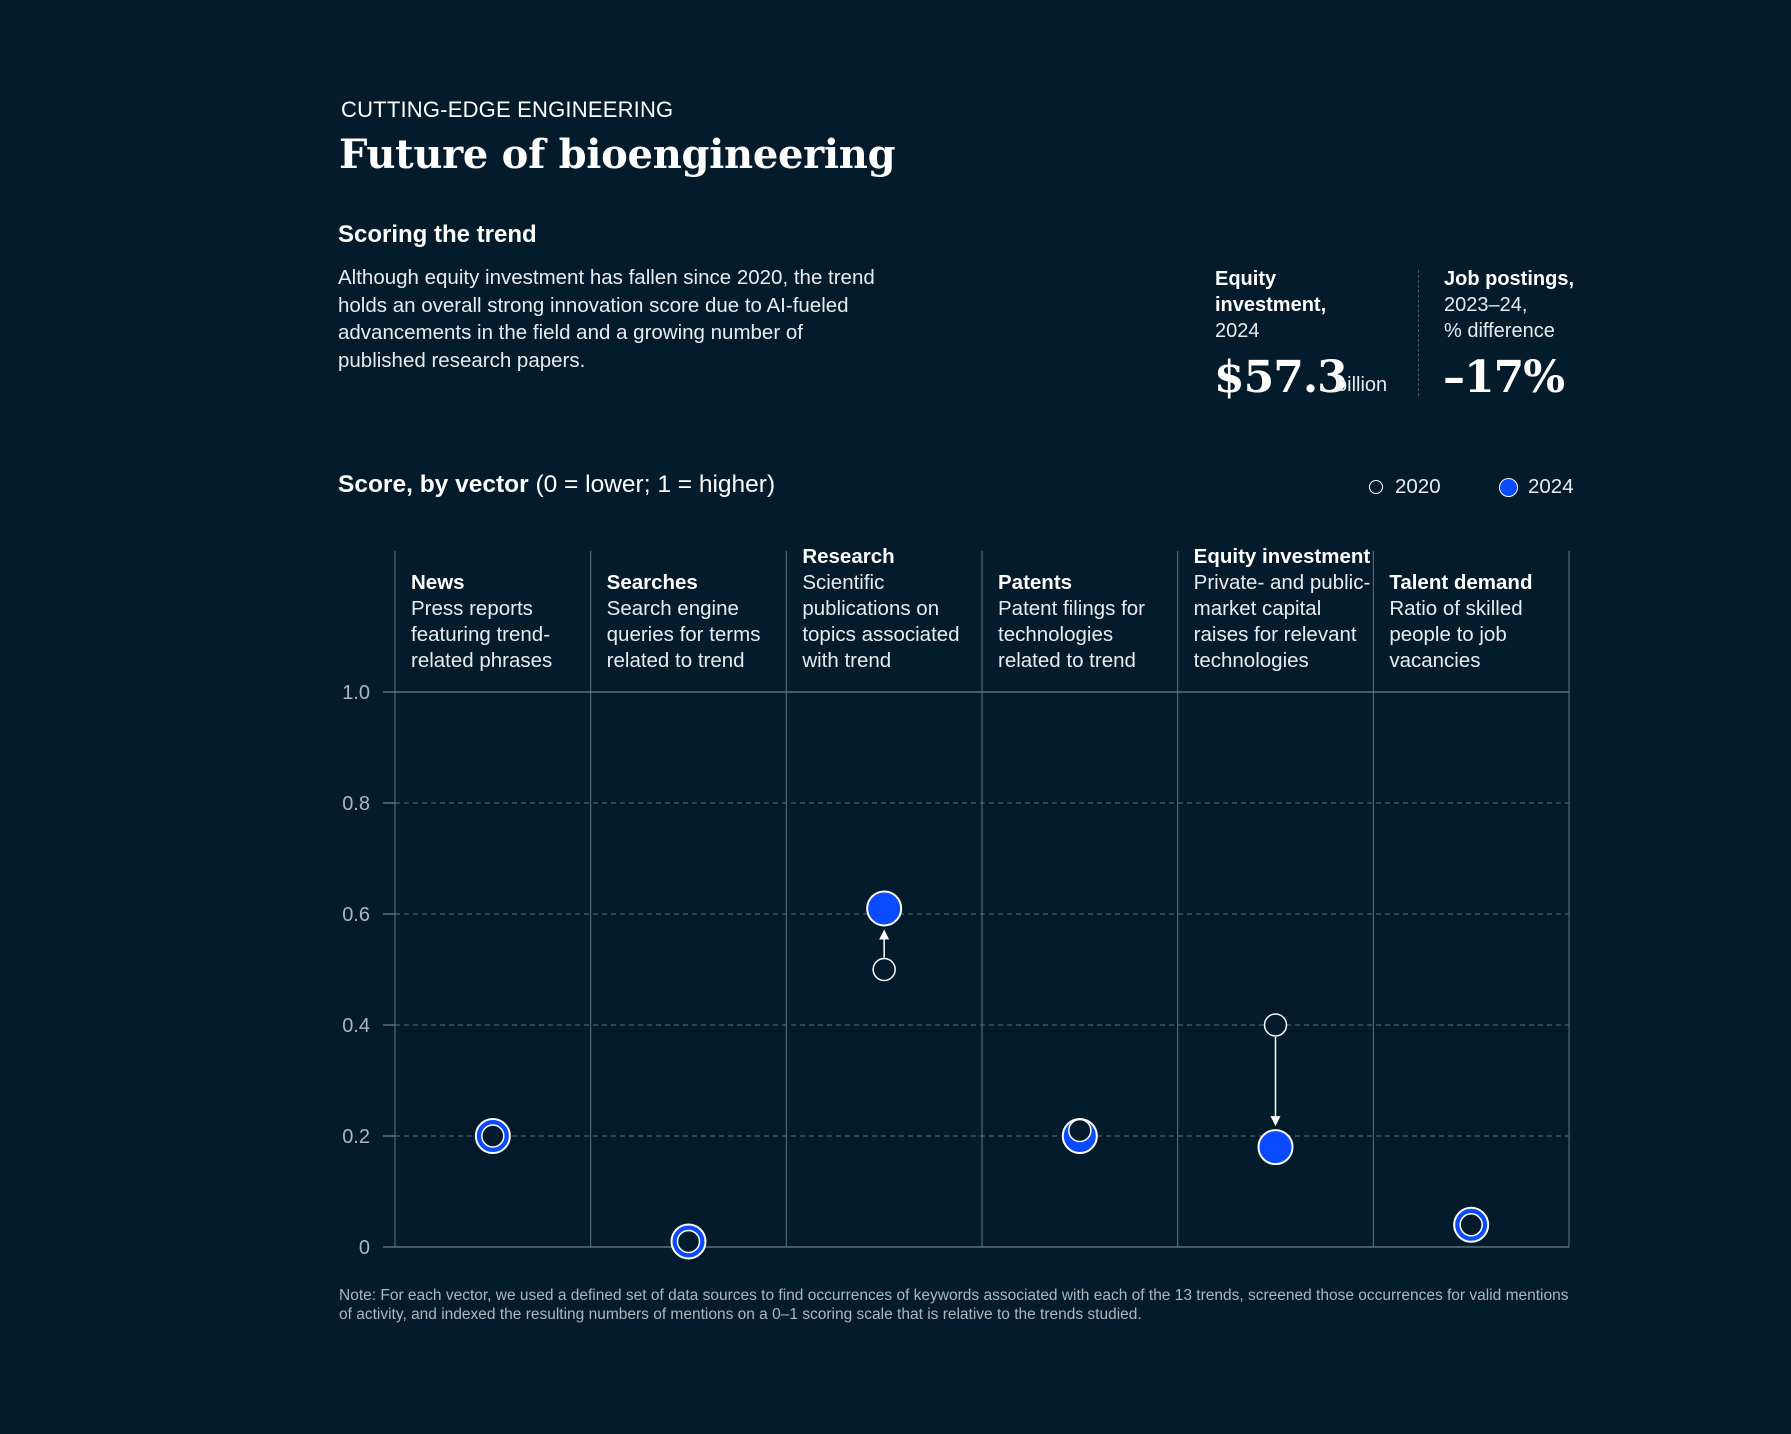 This screenshot has height=1434, width=1791. What do you see at coordinates (356, 915) in the screenshot?
I see `y-tick-label: 0.6` at bounding box center [356, 915].